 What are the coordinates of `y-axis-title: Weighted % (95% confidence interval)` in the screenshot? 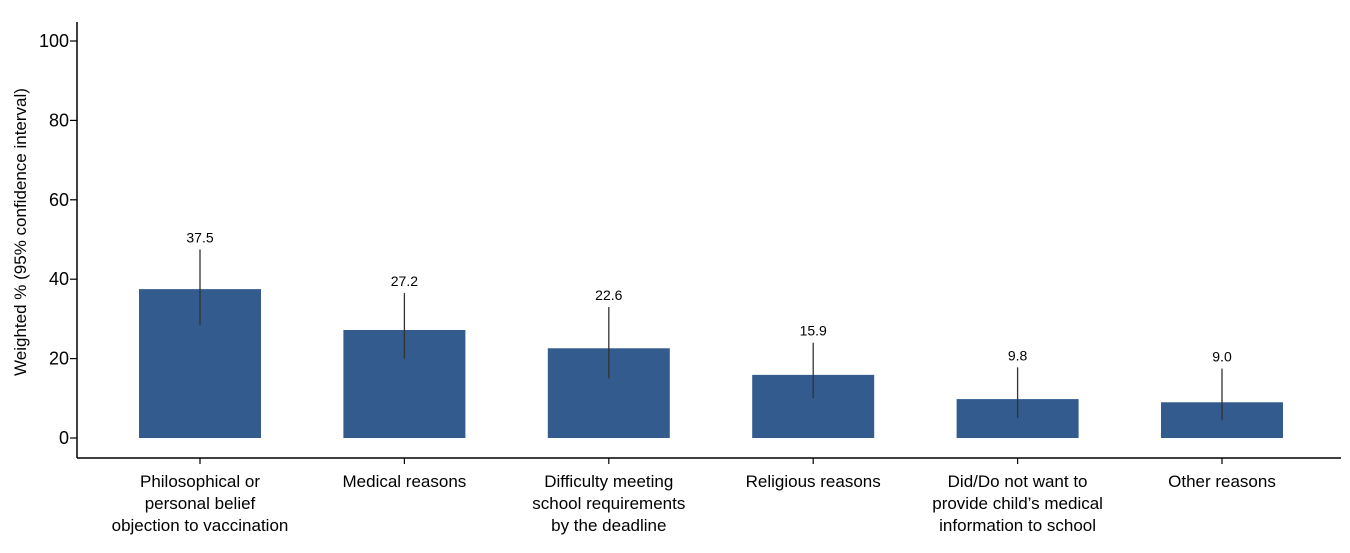 It's located at (20, 232).